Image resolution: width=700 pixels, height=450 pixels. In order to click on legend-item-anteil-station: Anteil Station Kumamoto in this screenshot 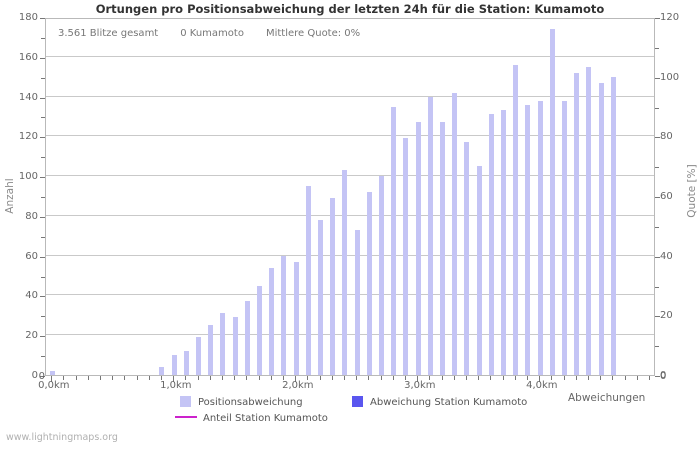, I will do `click(251, 418)`.